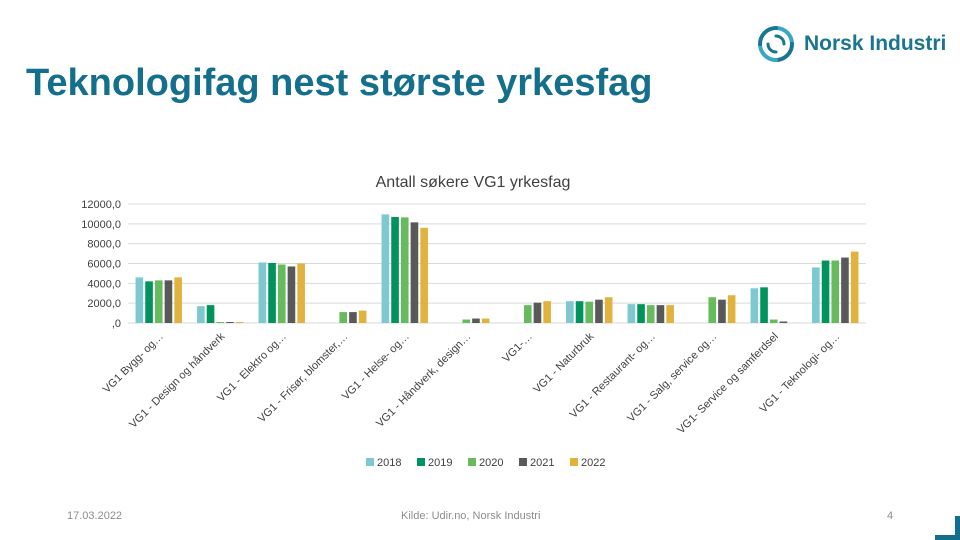 Image resolution: width=960 pixels, height=540 pixels. Describe the element at coordinates (339, 83) in the screenshot. I see `slide-title: Teknologifag nest største yrkesfag` at that location.